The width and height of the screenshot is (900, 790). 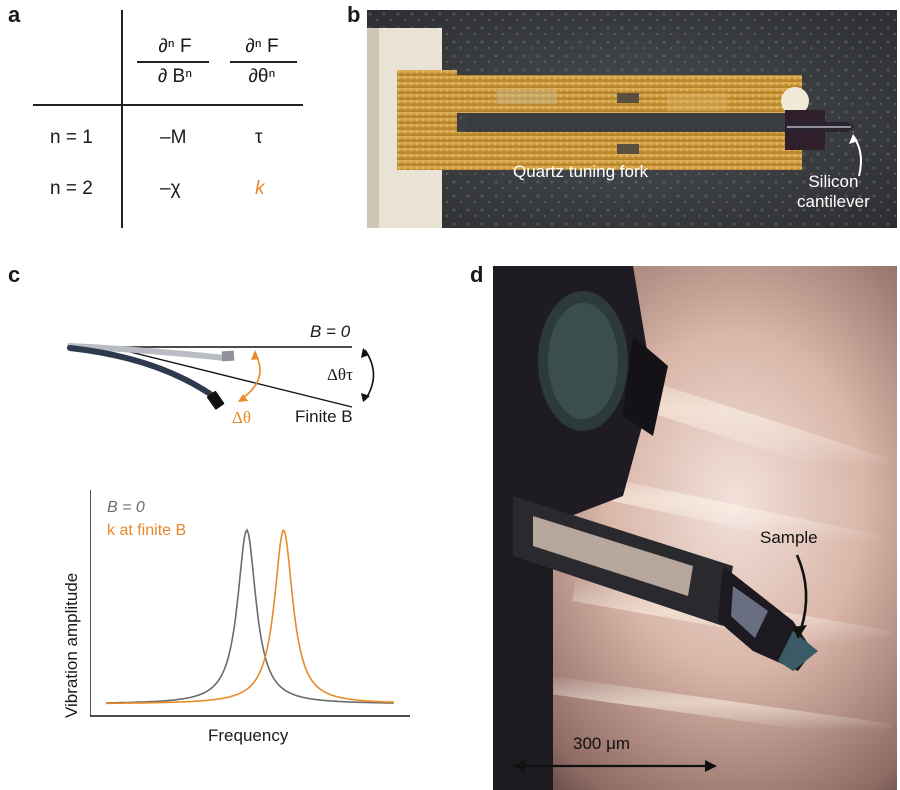 What do you see at coordinates (833, 201) in the screenshot?
I see `cantilever-label-line2: cantilever` at bounding box center [833, 201].